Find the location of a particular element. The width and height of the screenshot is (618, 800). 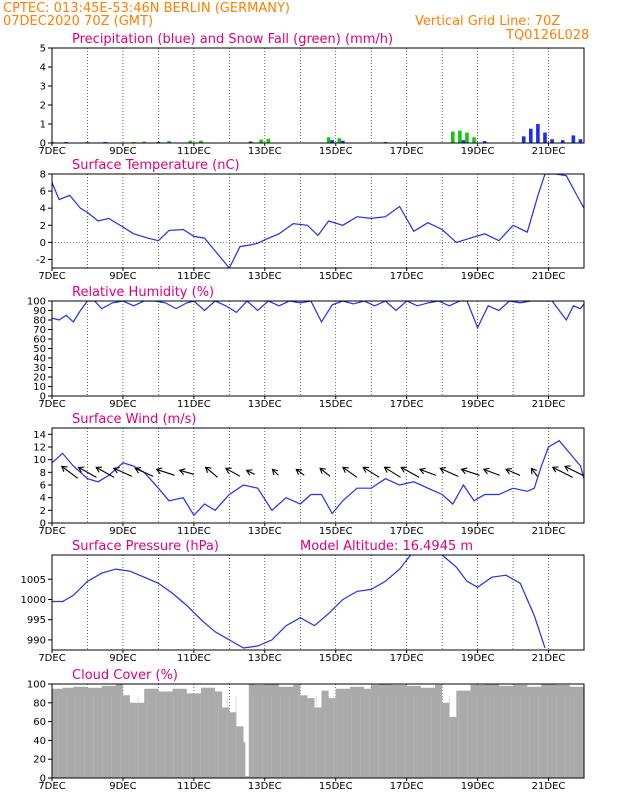

y-tick-label: 0 is located at coordinates (43, 779).